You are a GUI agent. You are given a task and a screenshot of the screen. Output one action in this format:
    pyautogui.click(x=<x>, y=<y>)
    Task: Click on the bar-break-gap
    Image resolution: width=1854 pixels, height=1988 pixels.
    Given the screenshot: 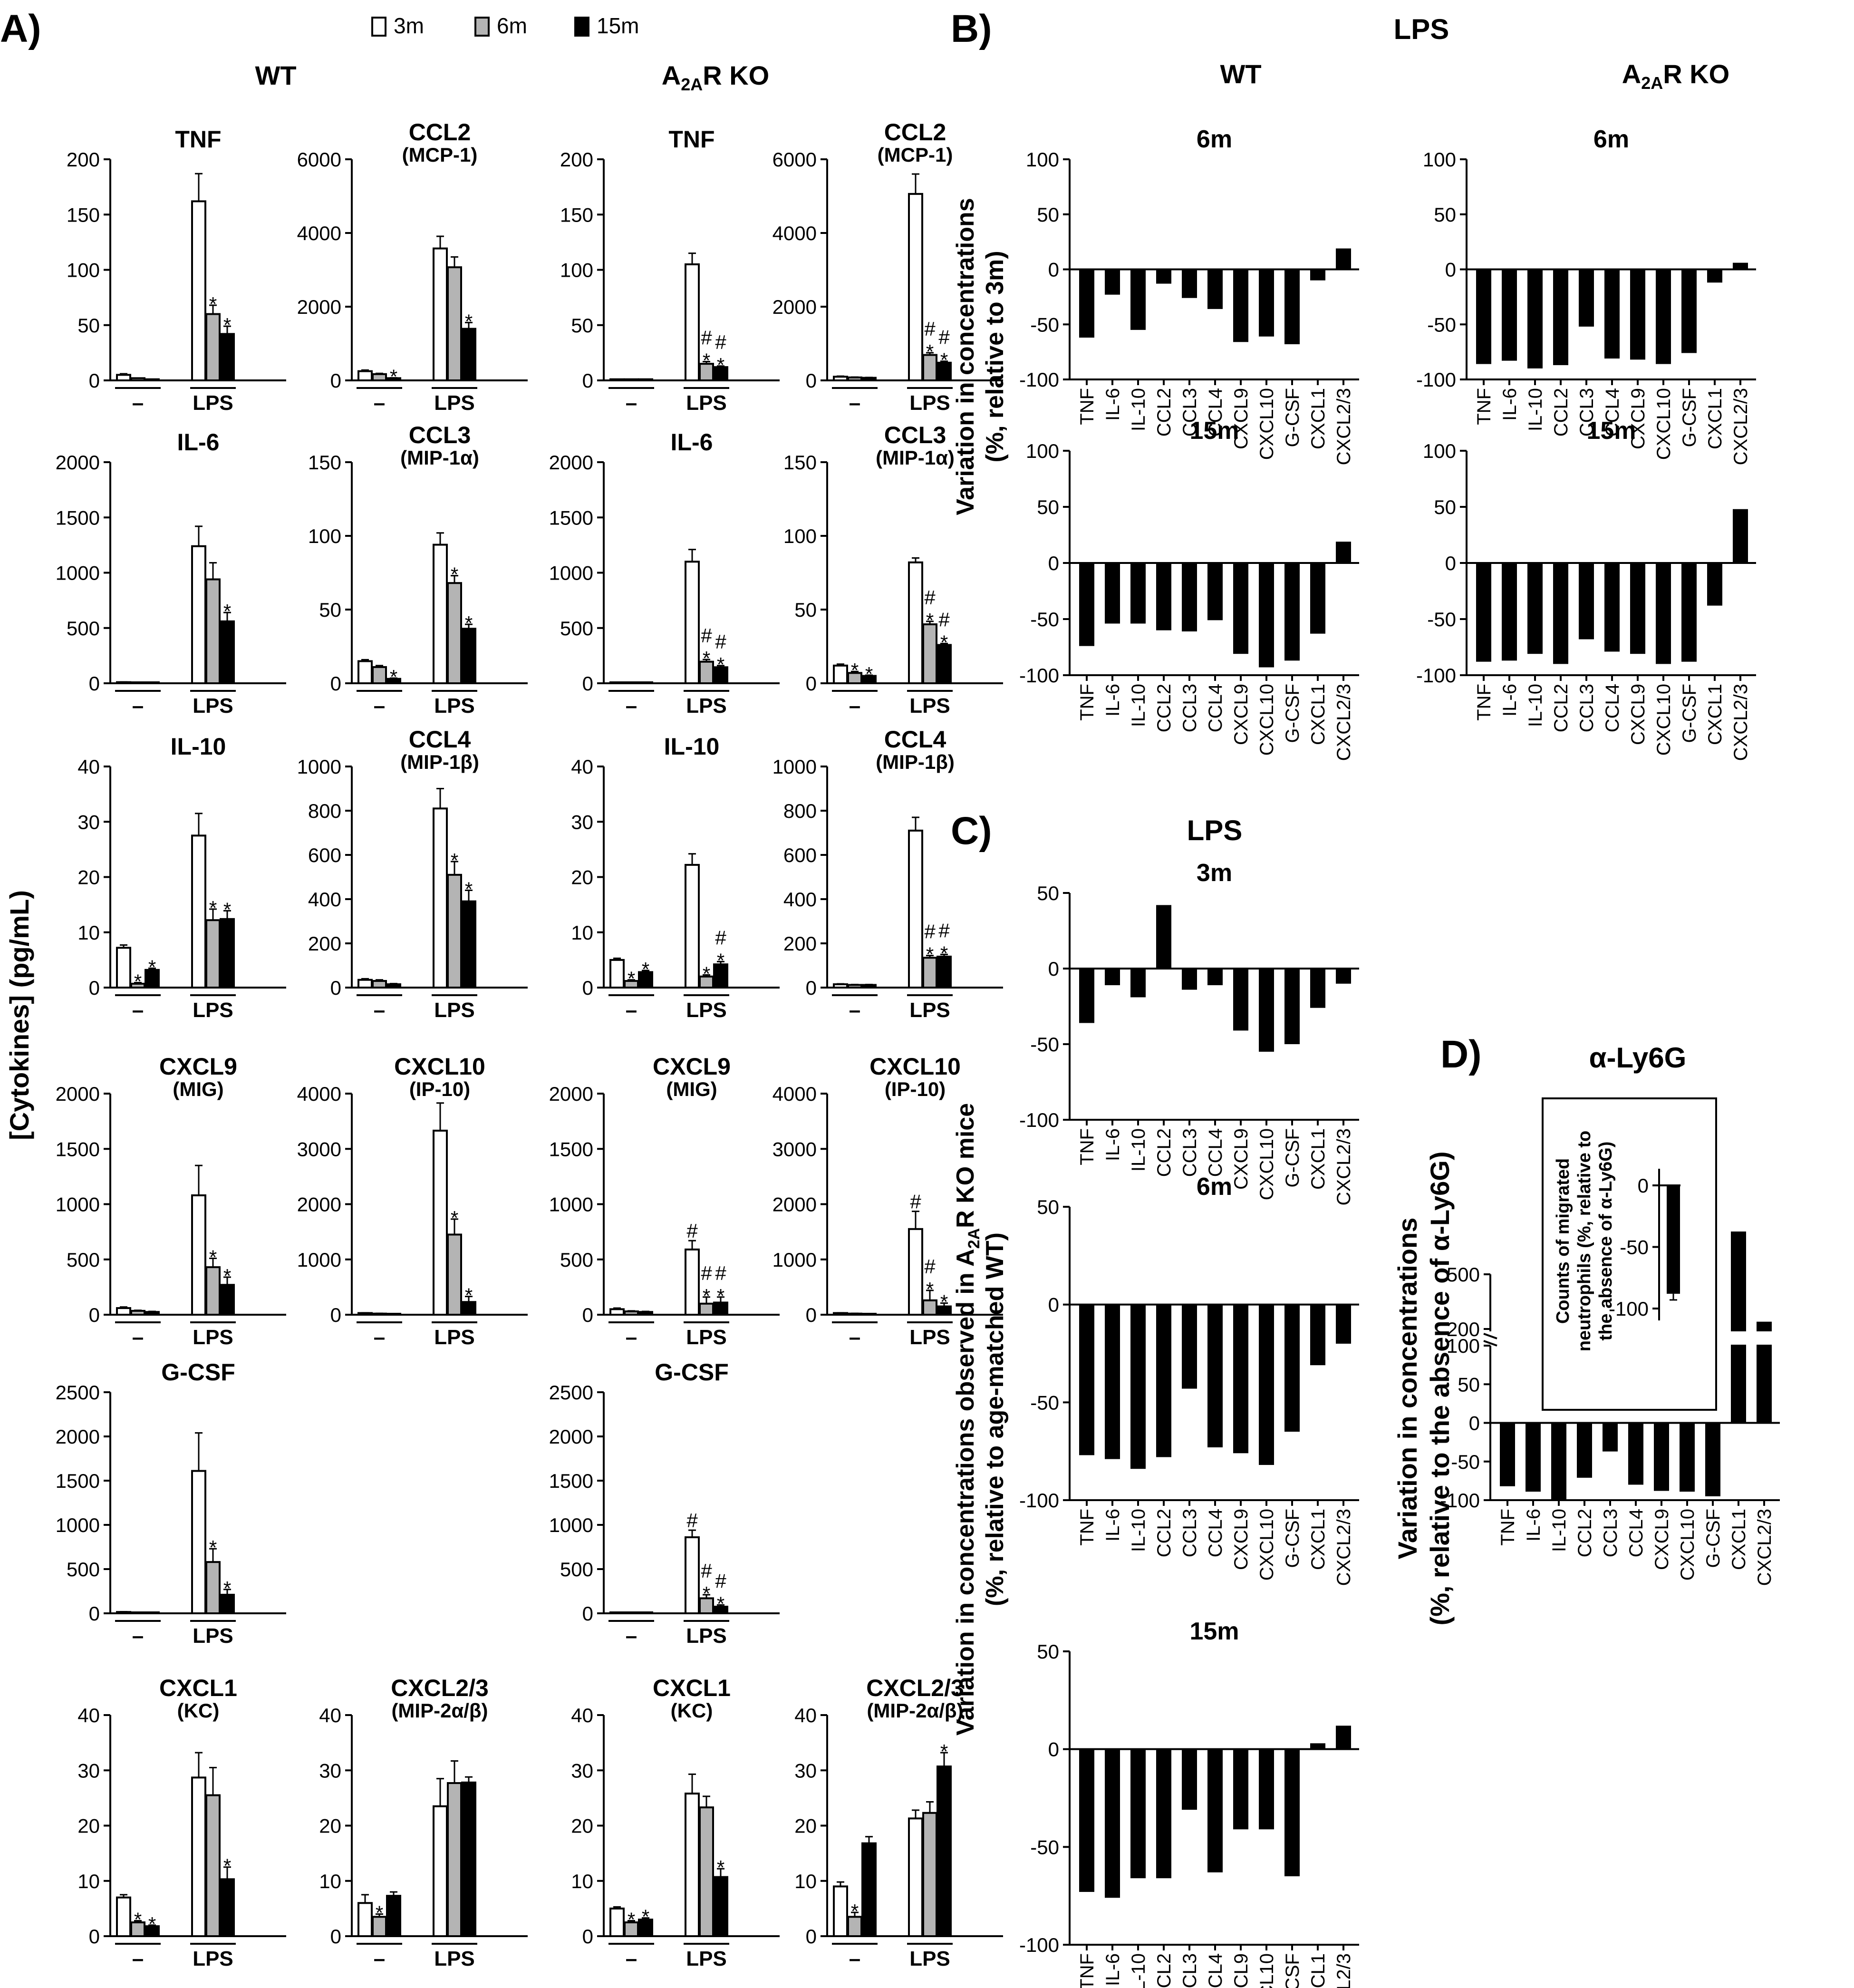 What is the action you would take?
    pyautogui.click(x=1765, y=1338)
    